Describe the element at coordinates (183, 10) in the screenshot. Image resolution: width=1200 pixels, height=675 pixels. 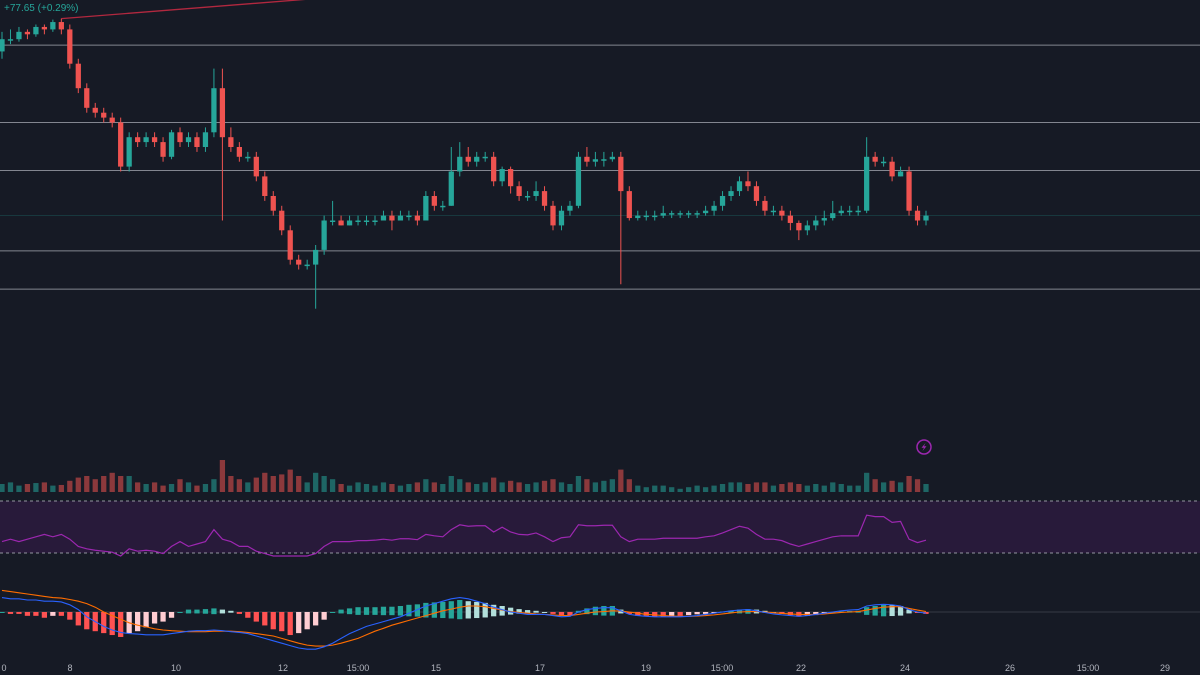
I see `trendline` at that location.